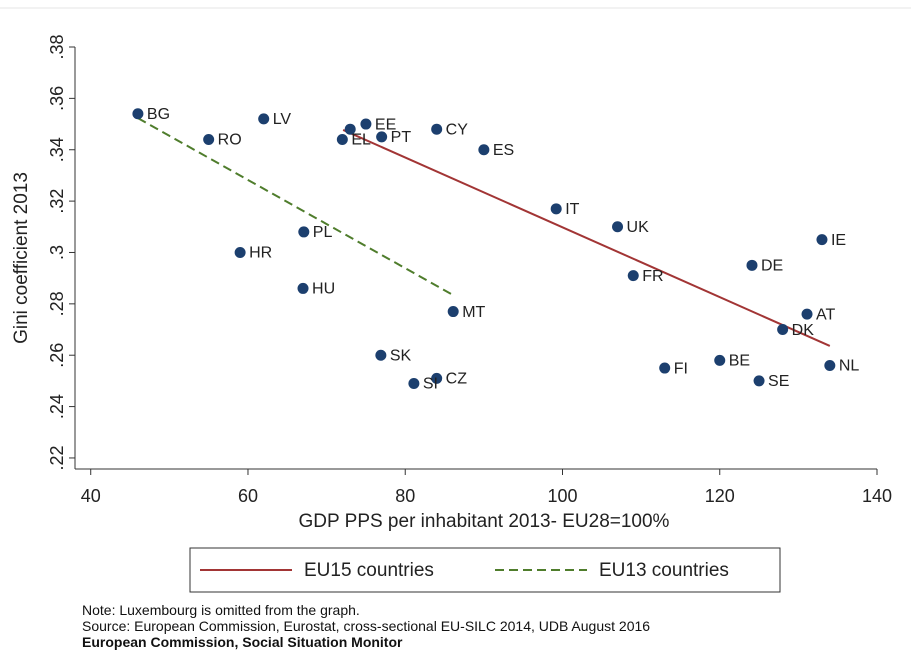 The image size is (911, 659). What do you see at coordinates (485, 570) in the screenshot?
I see `legend-box` at bounding box center [485, 570].